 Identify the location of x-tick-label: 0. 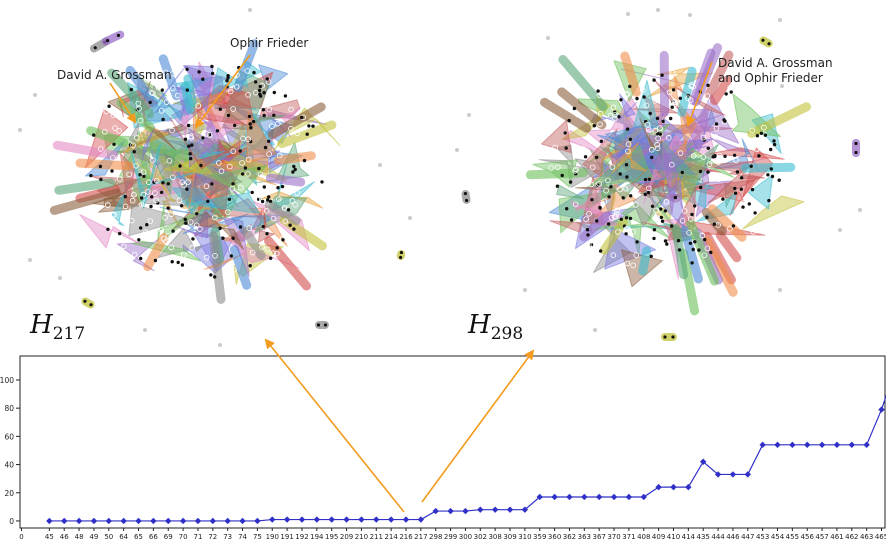
(21, 537).